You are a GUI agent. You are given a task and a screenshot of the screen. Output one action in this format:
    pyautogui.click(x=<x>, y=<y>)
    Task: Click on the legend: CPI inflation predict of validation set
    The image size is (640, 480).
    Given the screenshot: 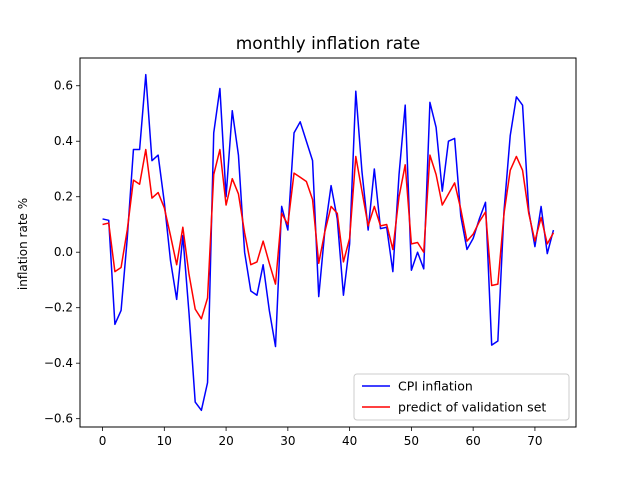 What is the action you would take?
    pyautogui.click(x=461, y=397)
    